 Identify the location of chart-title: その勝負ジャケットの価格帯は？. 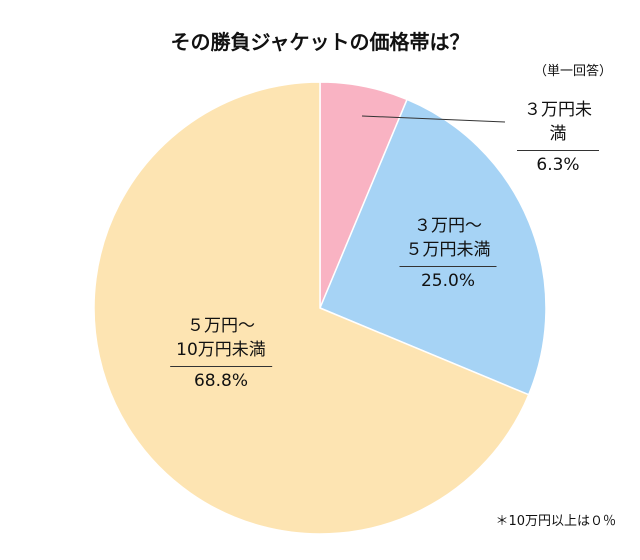
(320, 42).